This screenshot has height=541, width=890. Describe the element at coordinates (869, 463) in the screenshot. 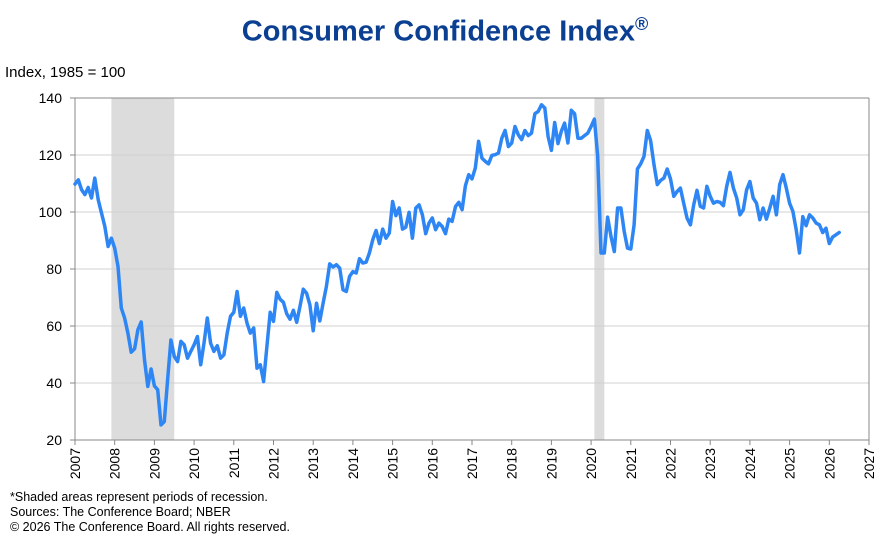

I see `x-tick-label: 2027` at that location.